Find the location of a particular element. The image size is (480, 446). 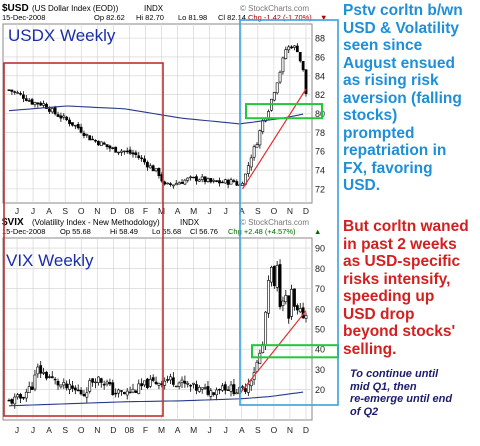

chart-symbol: $USD is located at coordinates (15, 8).